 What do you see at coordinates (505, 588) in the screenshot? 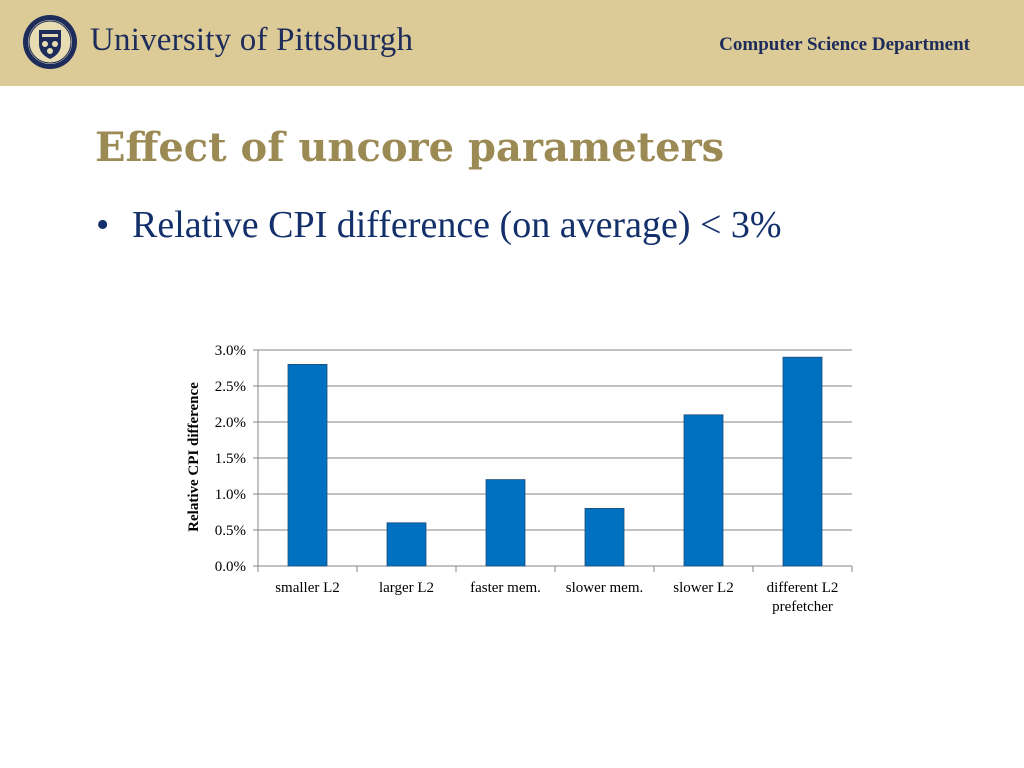
I see `x-tick-label: faster mem.` at bounding box center [505, 588].